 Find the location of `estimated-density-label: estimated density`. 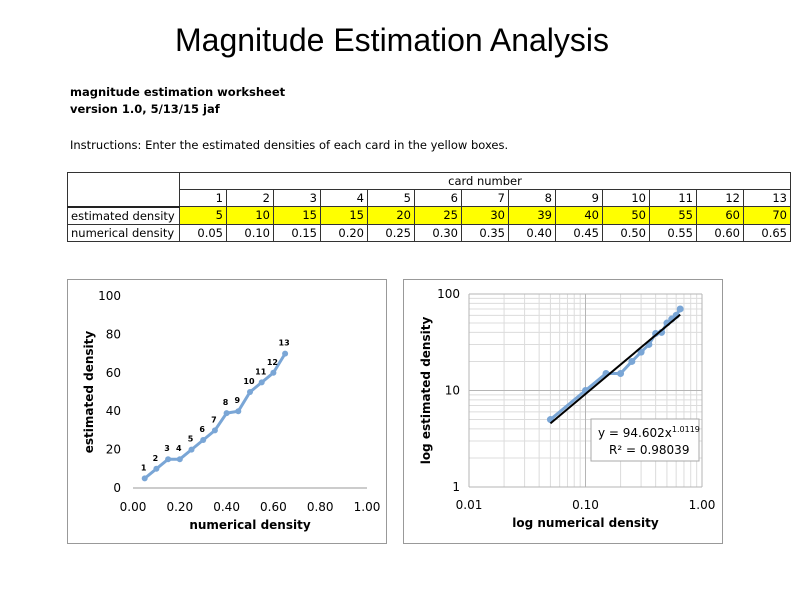

estimated-density-label: estimated density is located at coordinates (123, 215).